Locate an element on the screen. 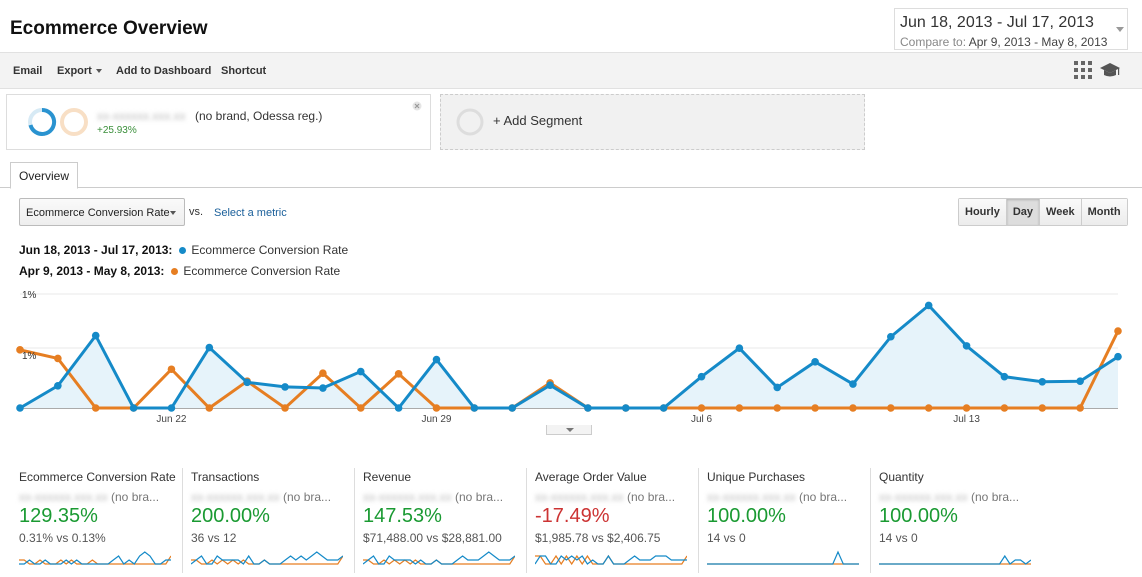  close-icon is located at coordinates (417, 106).